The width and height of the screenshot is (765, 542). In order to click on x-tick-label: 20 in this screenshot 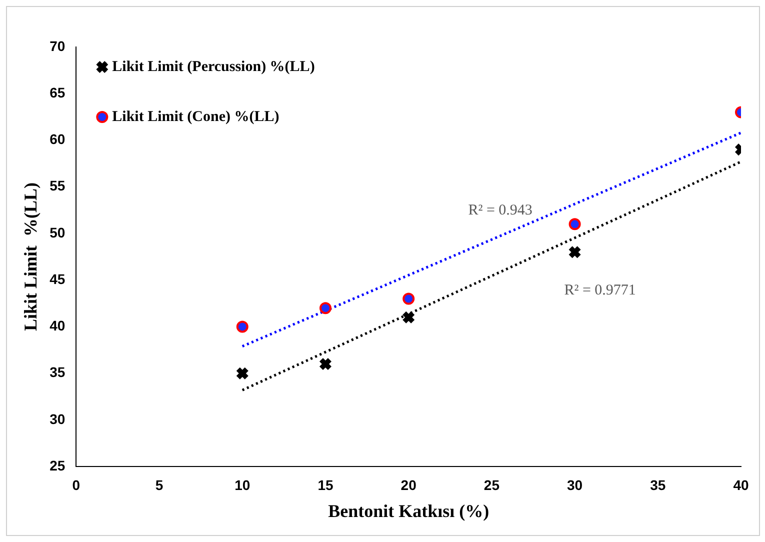, I will do `click(408, 484)`.